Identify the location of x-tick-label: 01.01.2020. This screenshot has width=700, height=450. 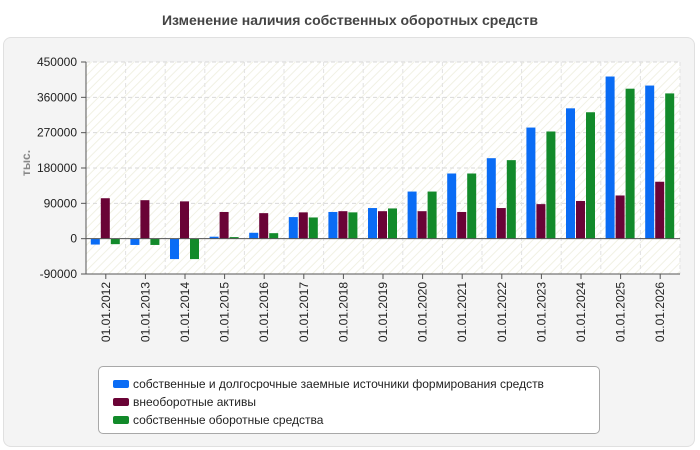
(423, 312).